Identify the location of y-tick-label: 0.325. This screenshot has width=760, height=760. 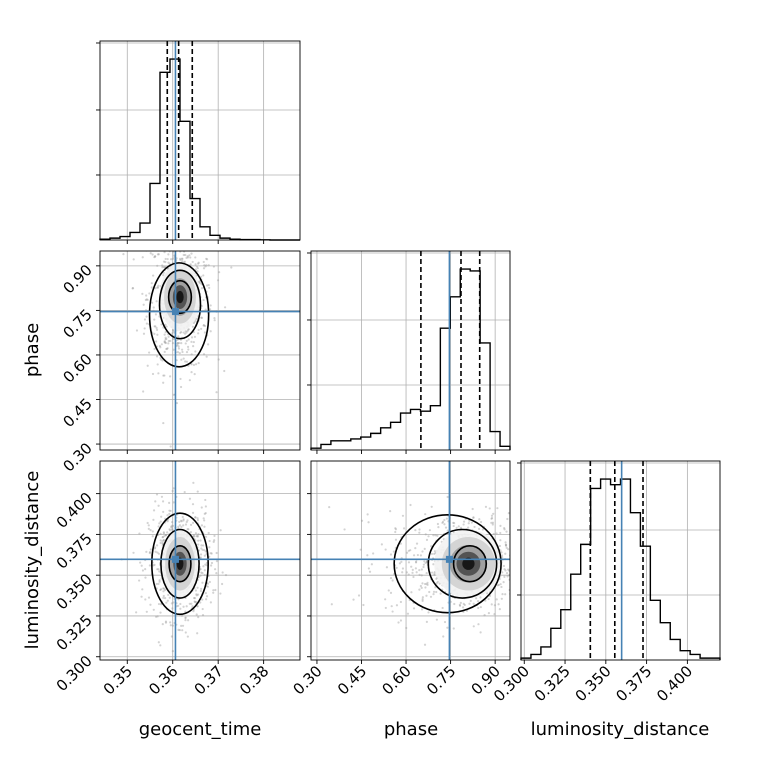
(74, 632).